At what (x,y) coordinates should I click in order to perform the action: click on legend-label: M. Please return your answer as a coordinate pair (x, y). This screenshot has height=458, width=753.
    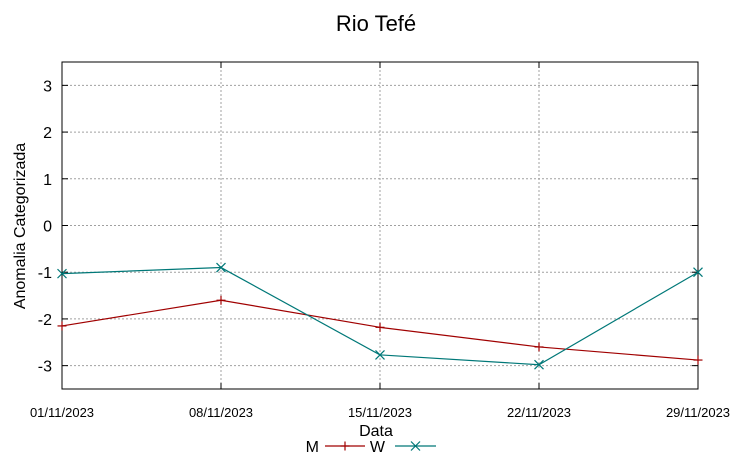
    Looking at the image, I should click on (312, 447).